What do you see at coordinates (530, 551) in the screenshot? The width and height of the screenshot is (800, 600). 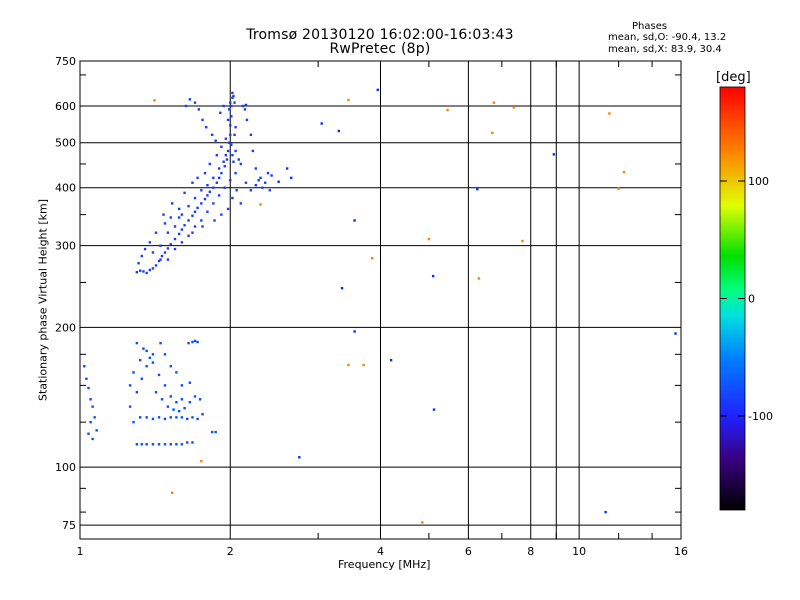 I see `x-tick-label: 8` at bounding box center [530, 551].